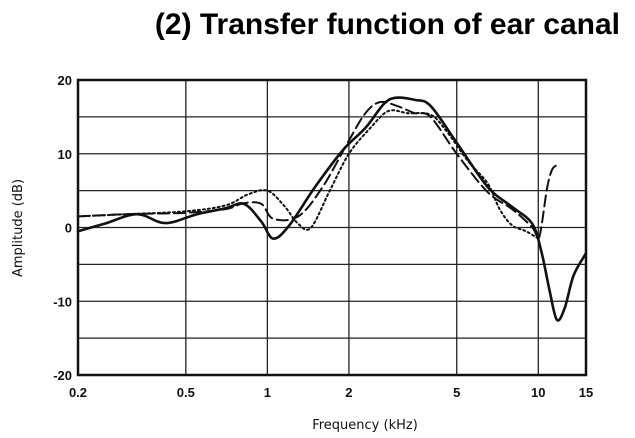 Image resolution: width=635 pixels, height=438 pixels. What do you see at coordinates (68, 228) in the screenshot?
I see `y-tick-label: 0` at bounding box center [68, 228].